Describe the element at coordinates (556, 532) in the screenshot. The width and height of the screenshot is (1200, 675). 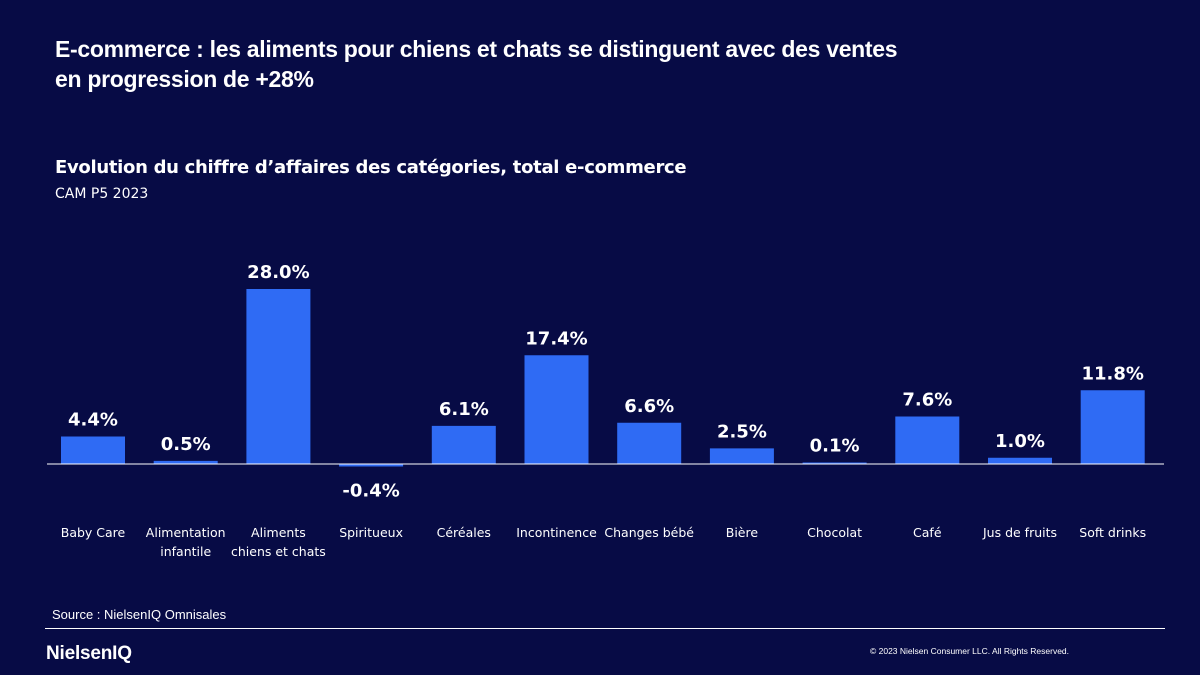
I see `category-label: Incontinence` at that location.